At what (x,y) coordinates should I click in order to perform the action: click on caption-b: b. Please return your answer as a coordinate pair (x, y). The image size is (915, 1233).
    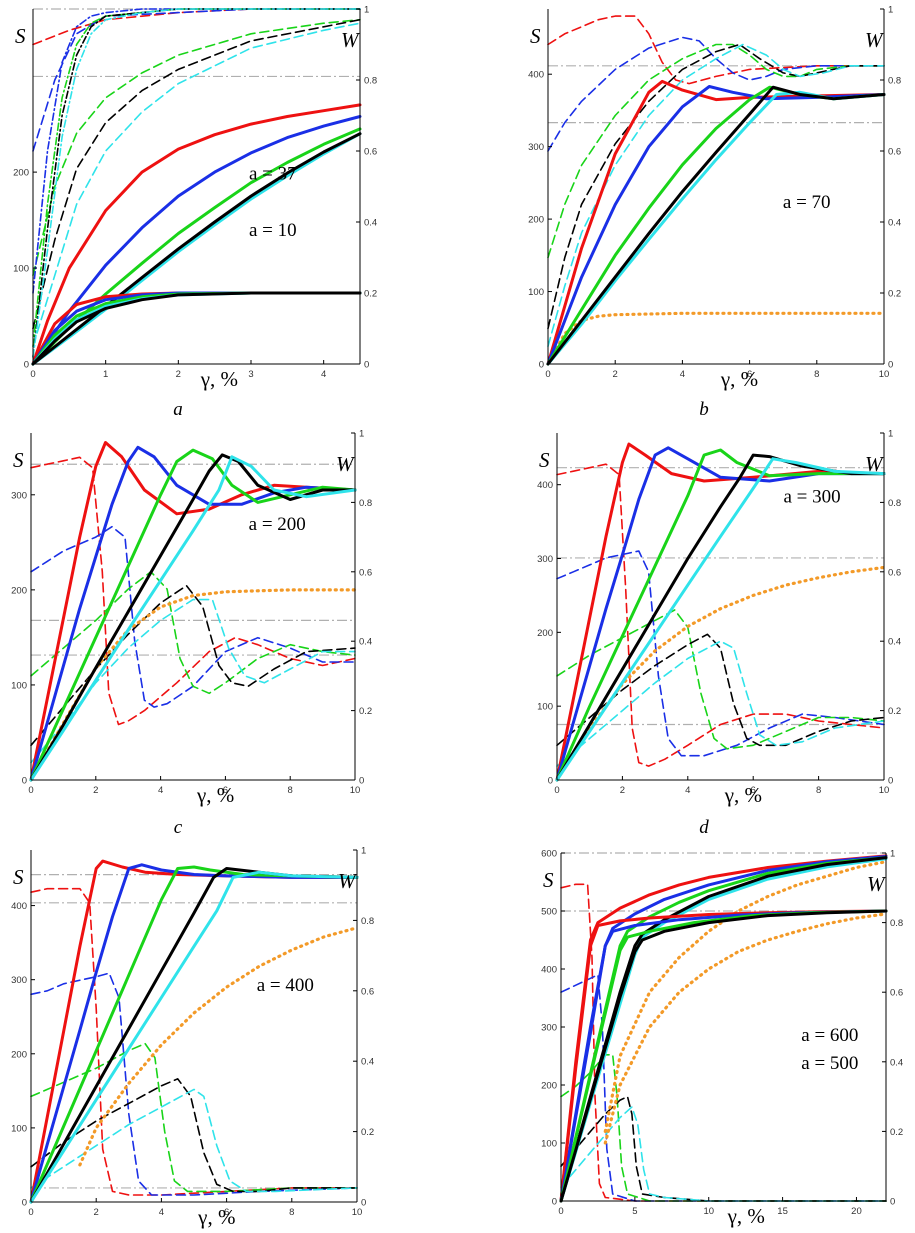
    Looking at the image, I should click on (704, 409).